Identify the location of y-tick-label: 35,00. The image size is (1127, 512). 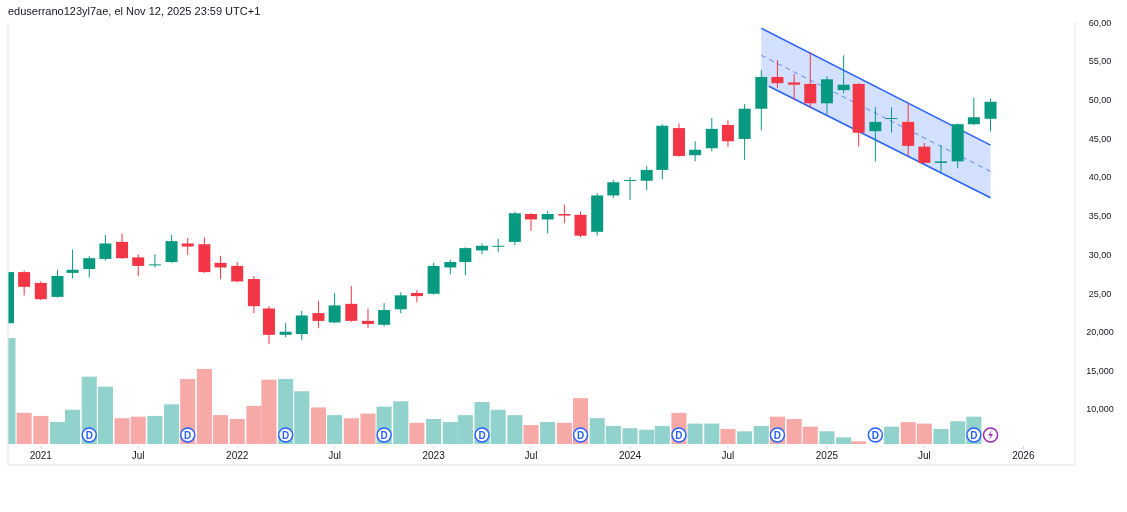
(1100, 216).